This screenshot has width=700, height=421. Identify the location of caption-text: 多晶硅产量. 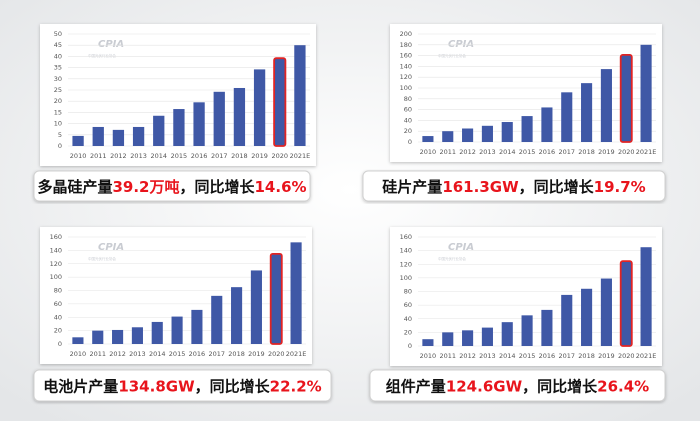
(74, 187).